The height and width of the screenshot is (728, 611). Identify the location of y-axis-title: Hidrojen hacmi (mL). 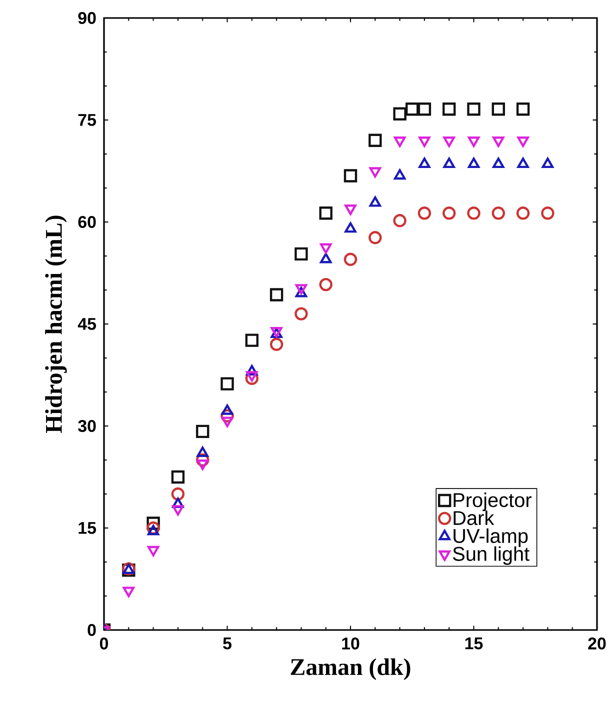
(56, 324).